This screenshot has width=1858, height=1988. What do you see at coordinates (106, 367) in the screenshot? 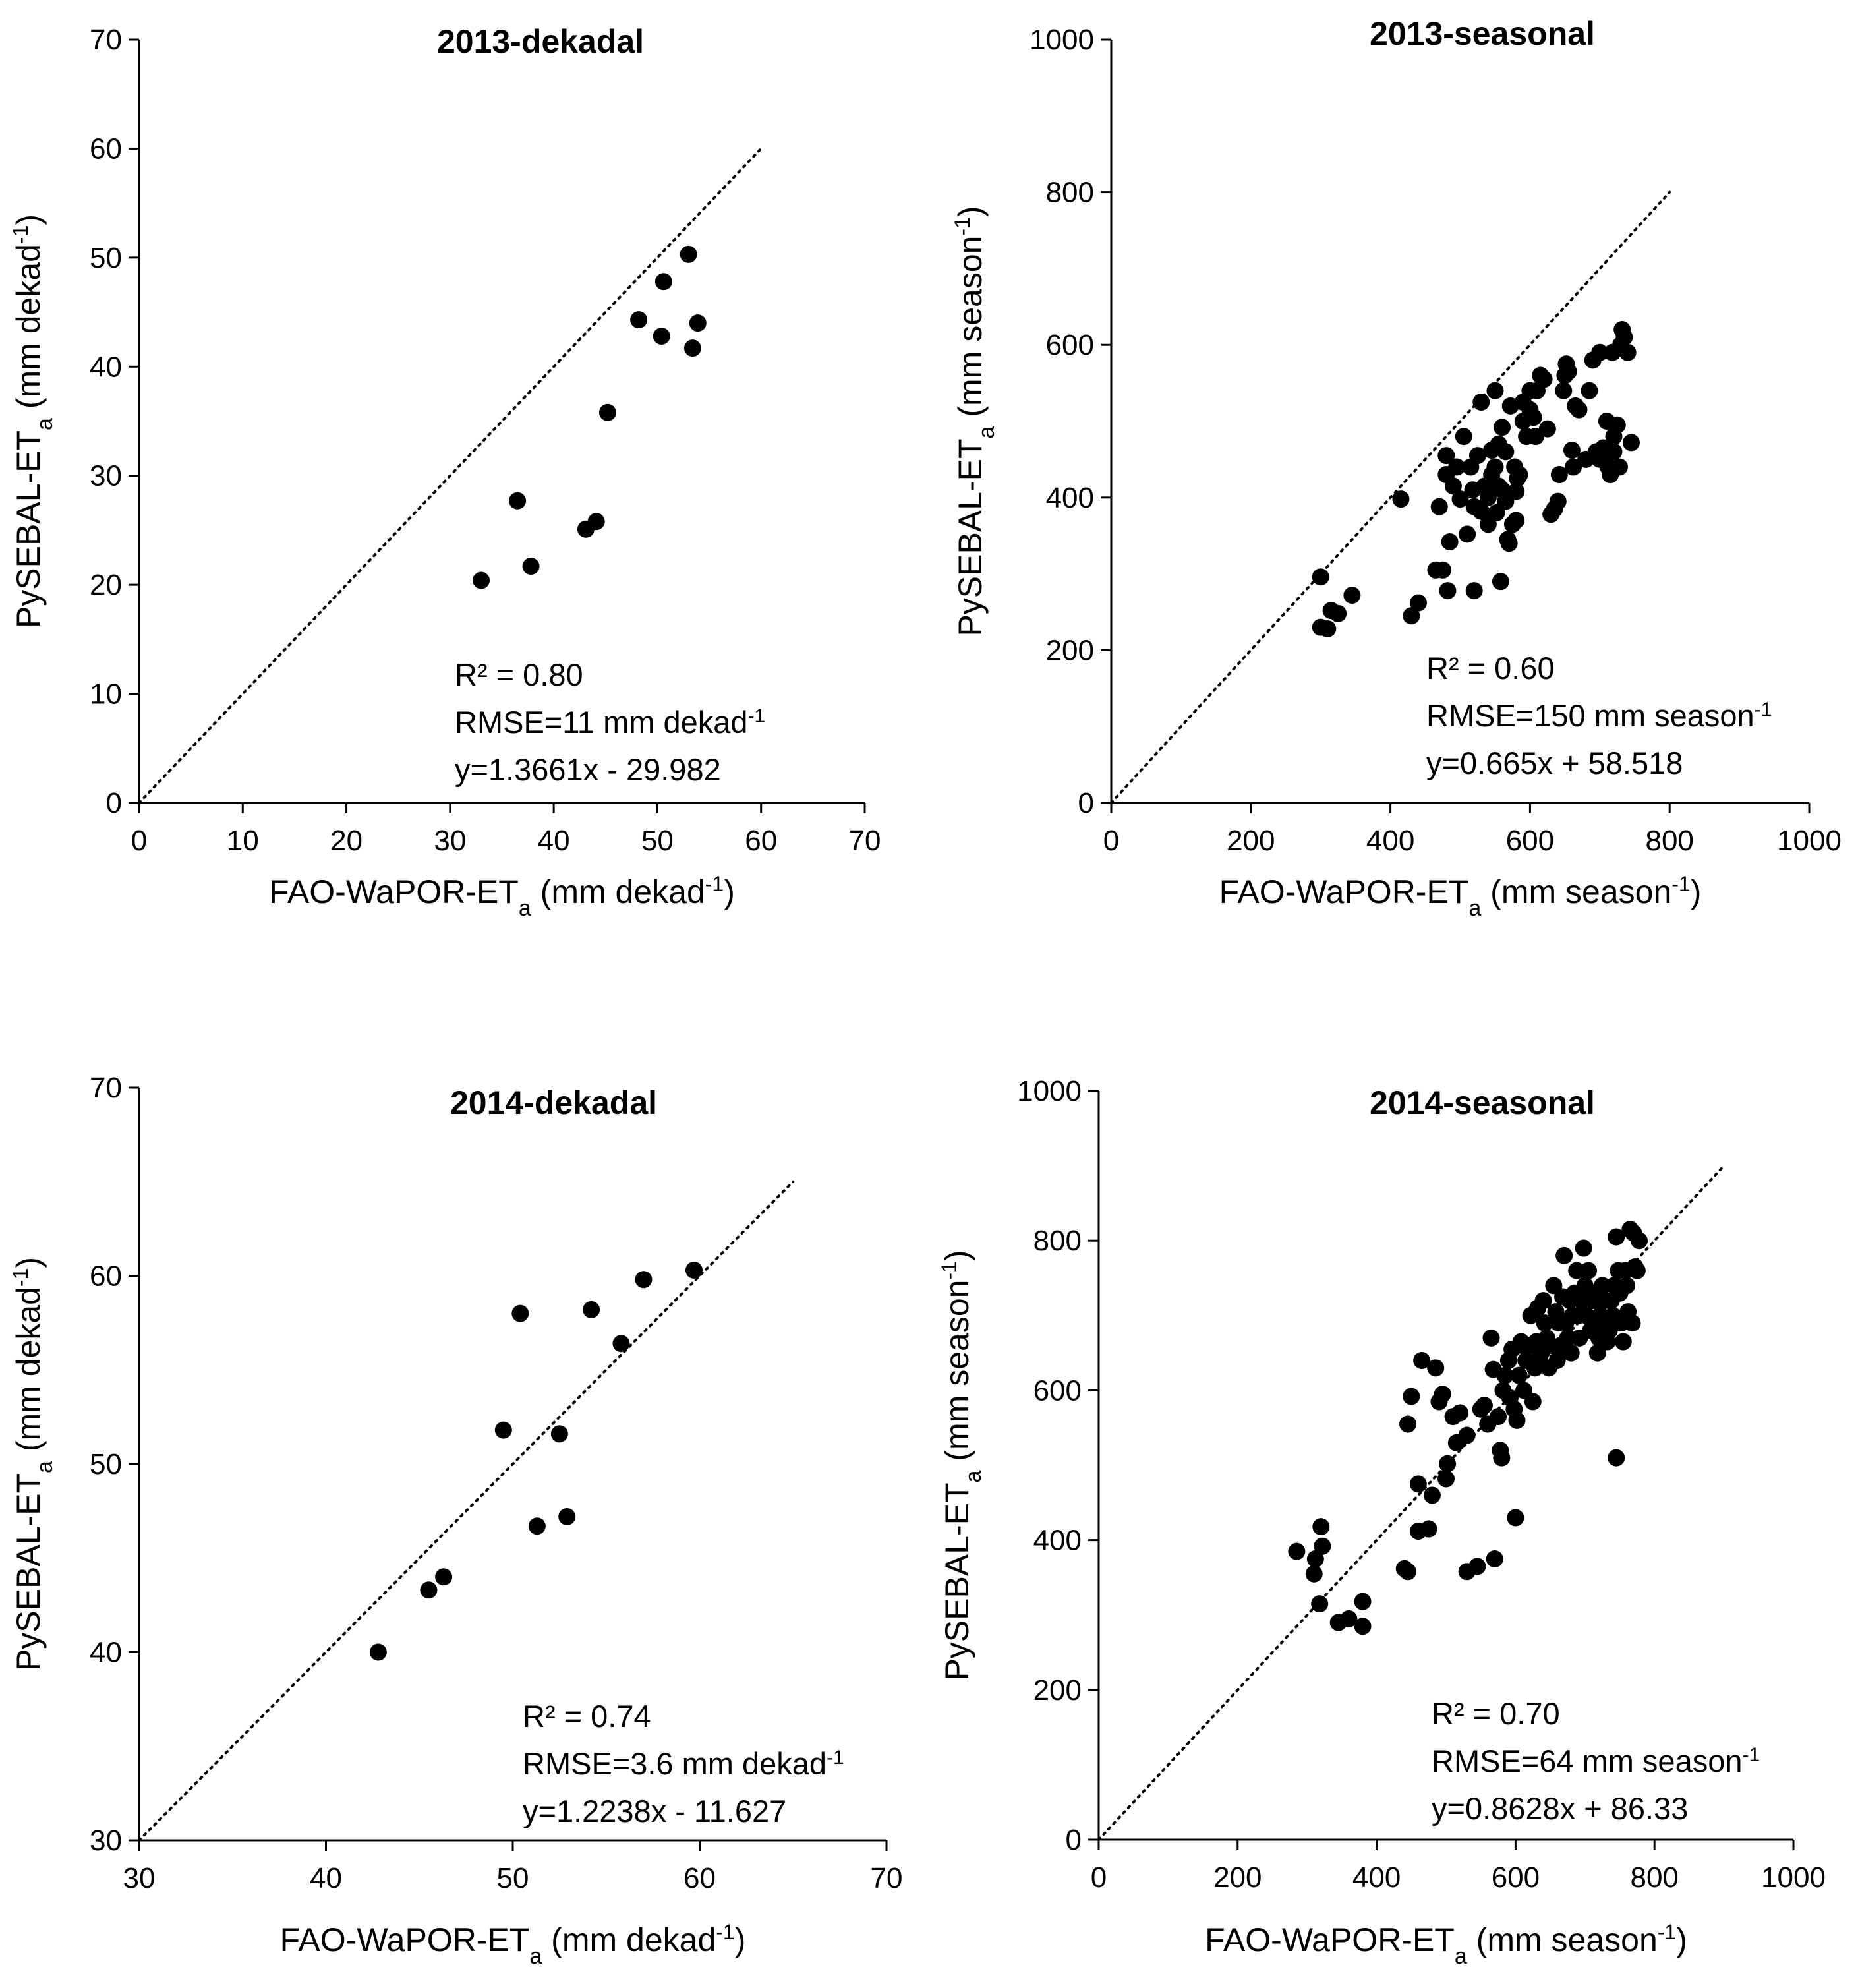
I see `y-tick-label: 40` at bounding box center [106, 367].